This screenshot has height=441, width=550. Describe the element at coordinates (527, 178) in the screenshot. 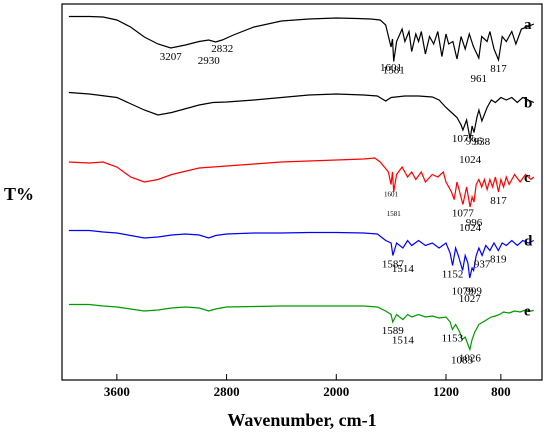

I see `series-letter-c: c` at that location.